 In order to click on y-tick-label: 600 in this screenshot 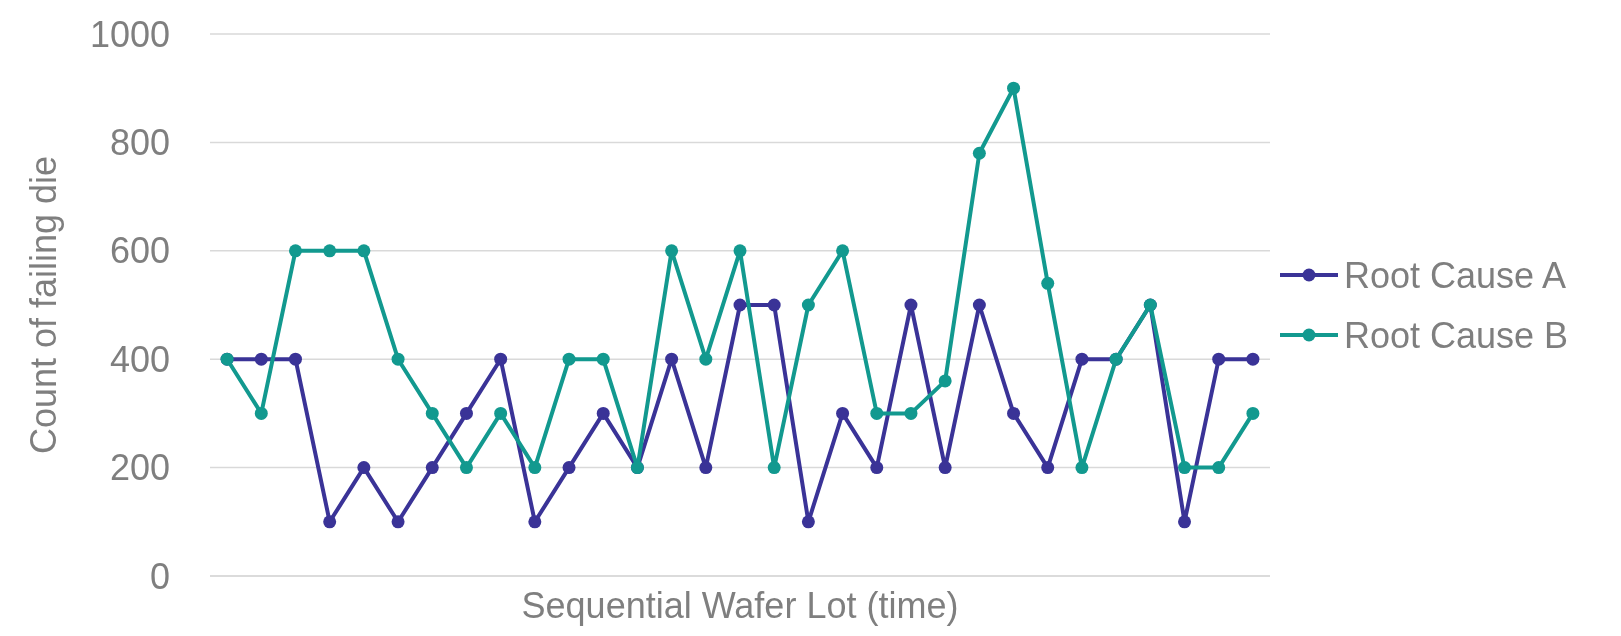, I will do `click(139, 251)`.